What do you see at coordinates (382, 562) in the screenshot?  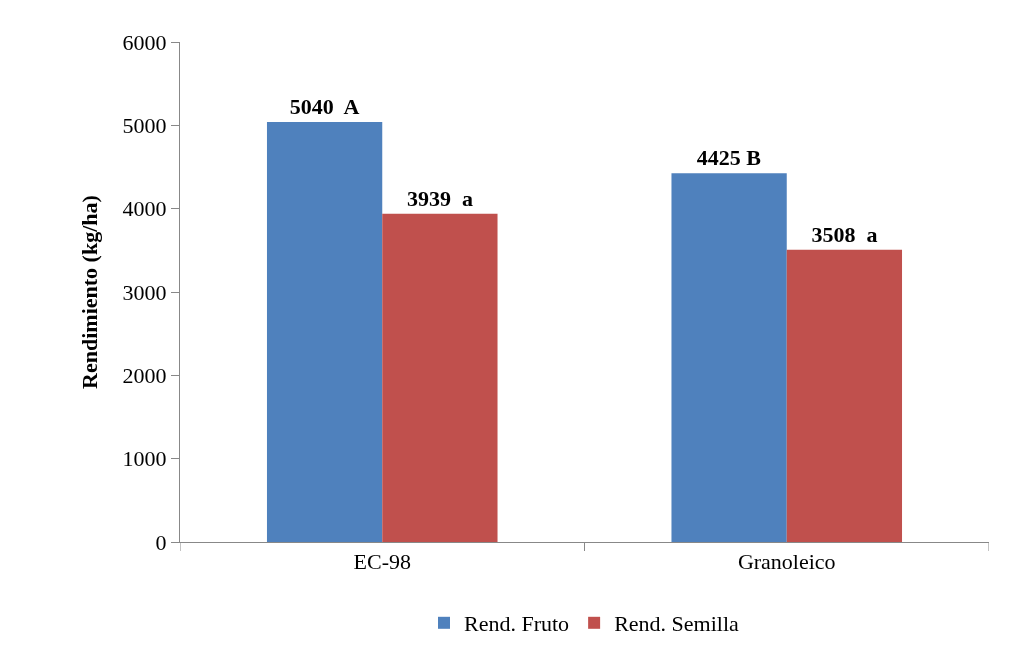 I see `x-tick-label: EC-98` at bounding box center [382, 562].